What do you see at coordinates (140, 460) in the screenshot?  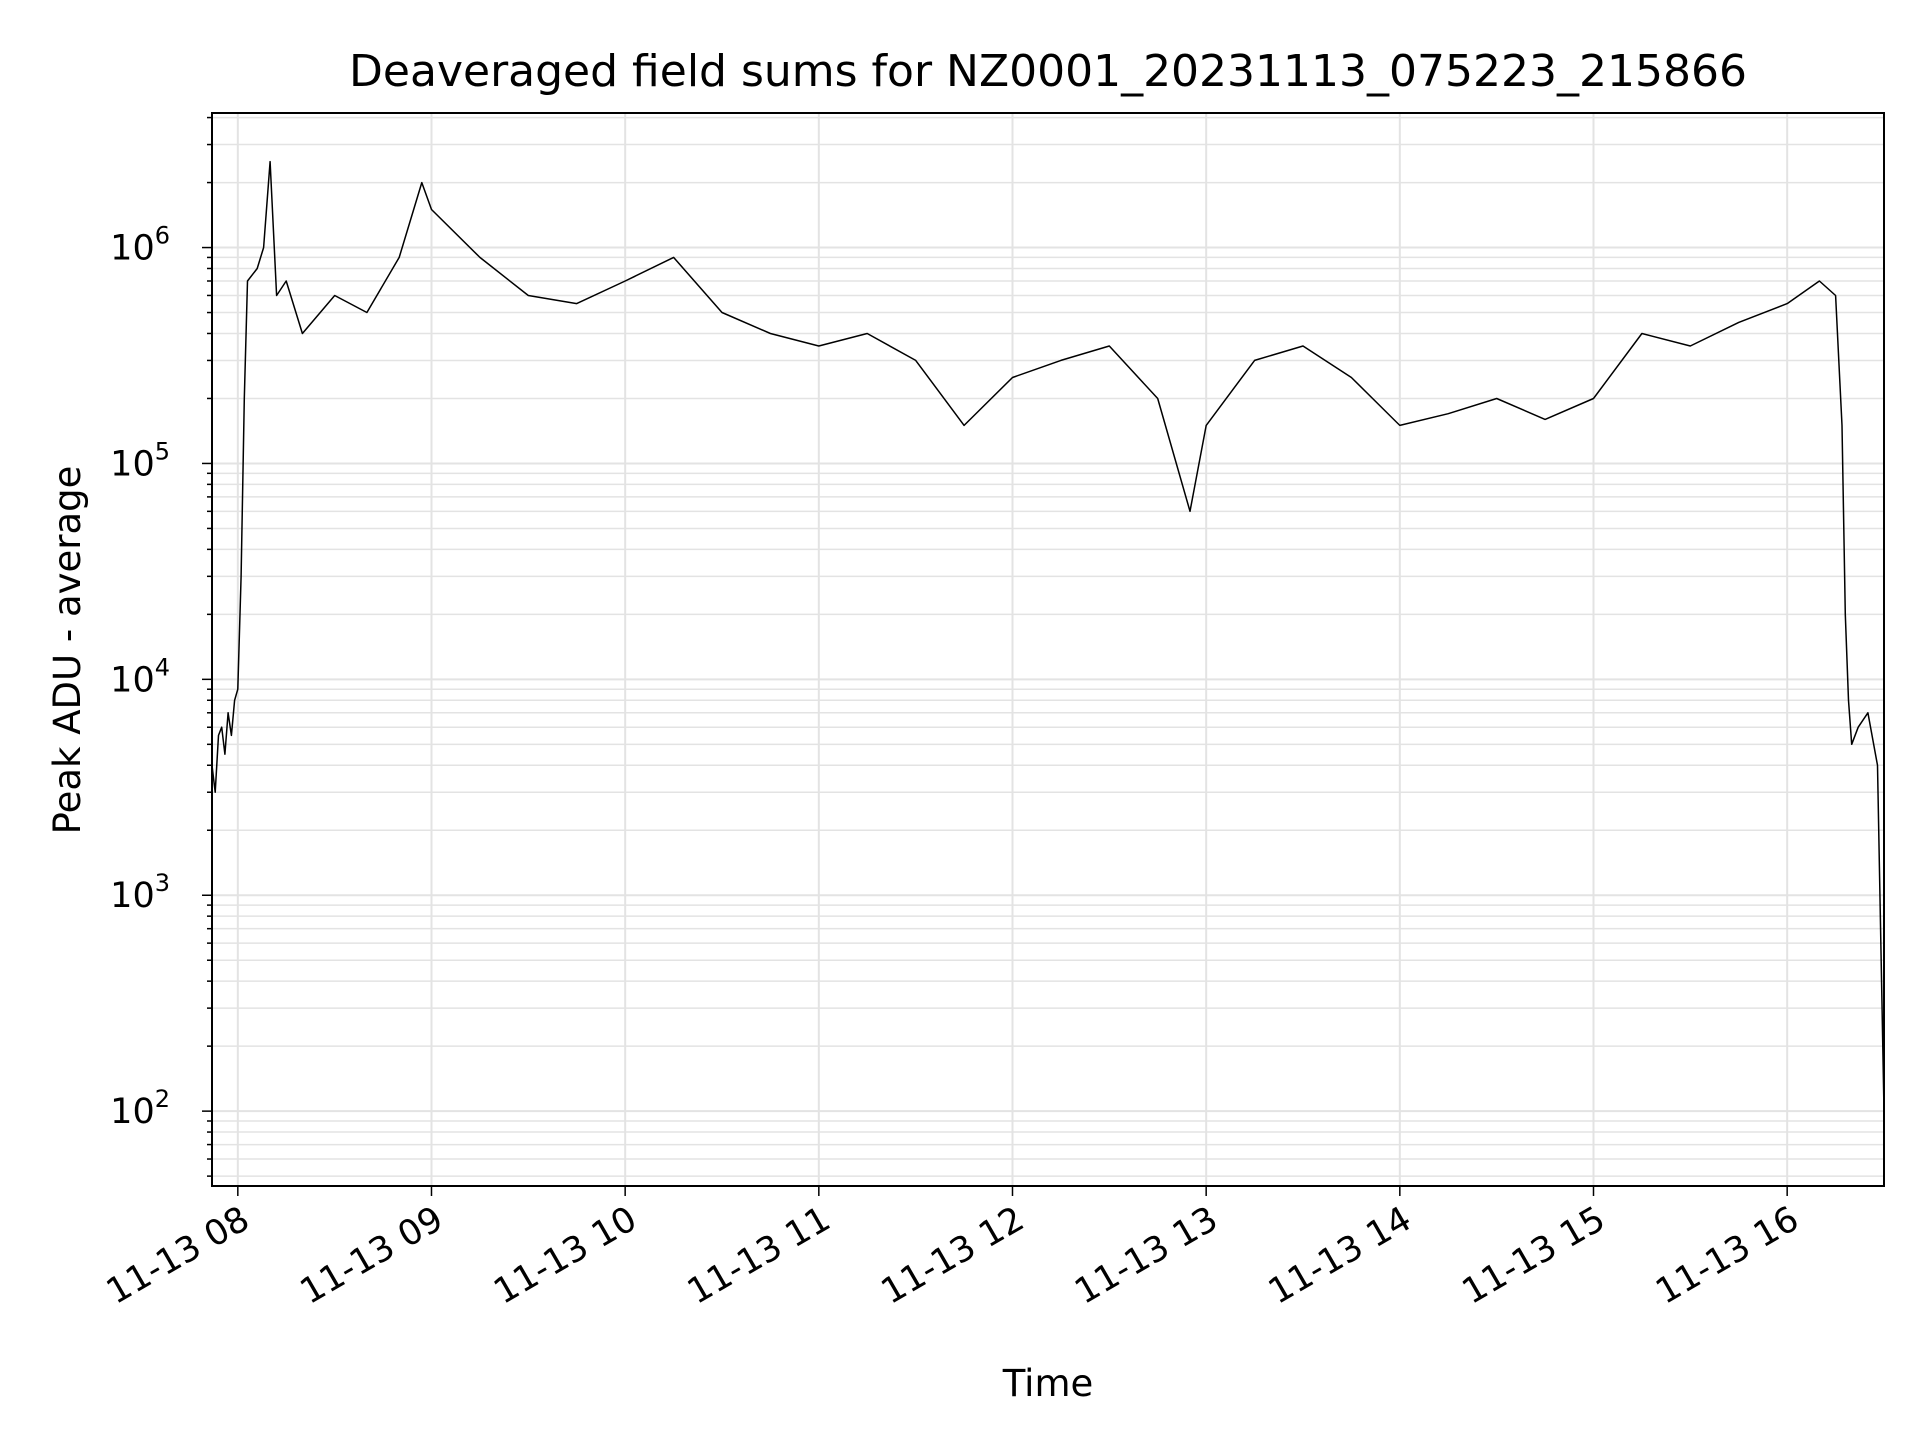 I see `y-tick-label: 10⁵` at bounding box center [140, 460].